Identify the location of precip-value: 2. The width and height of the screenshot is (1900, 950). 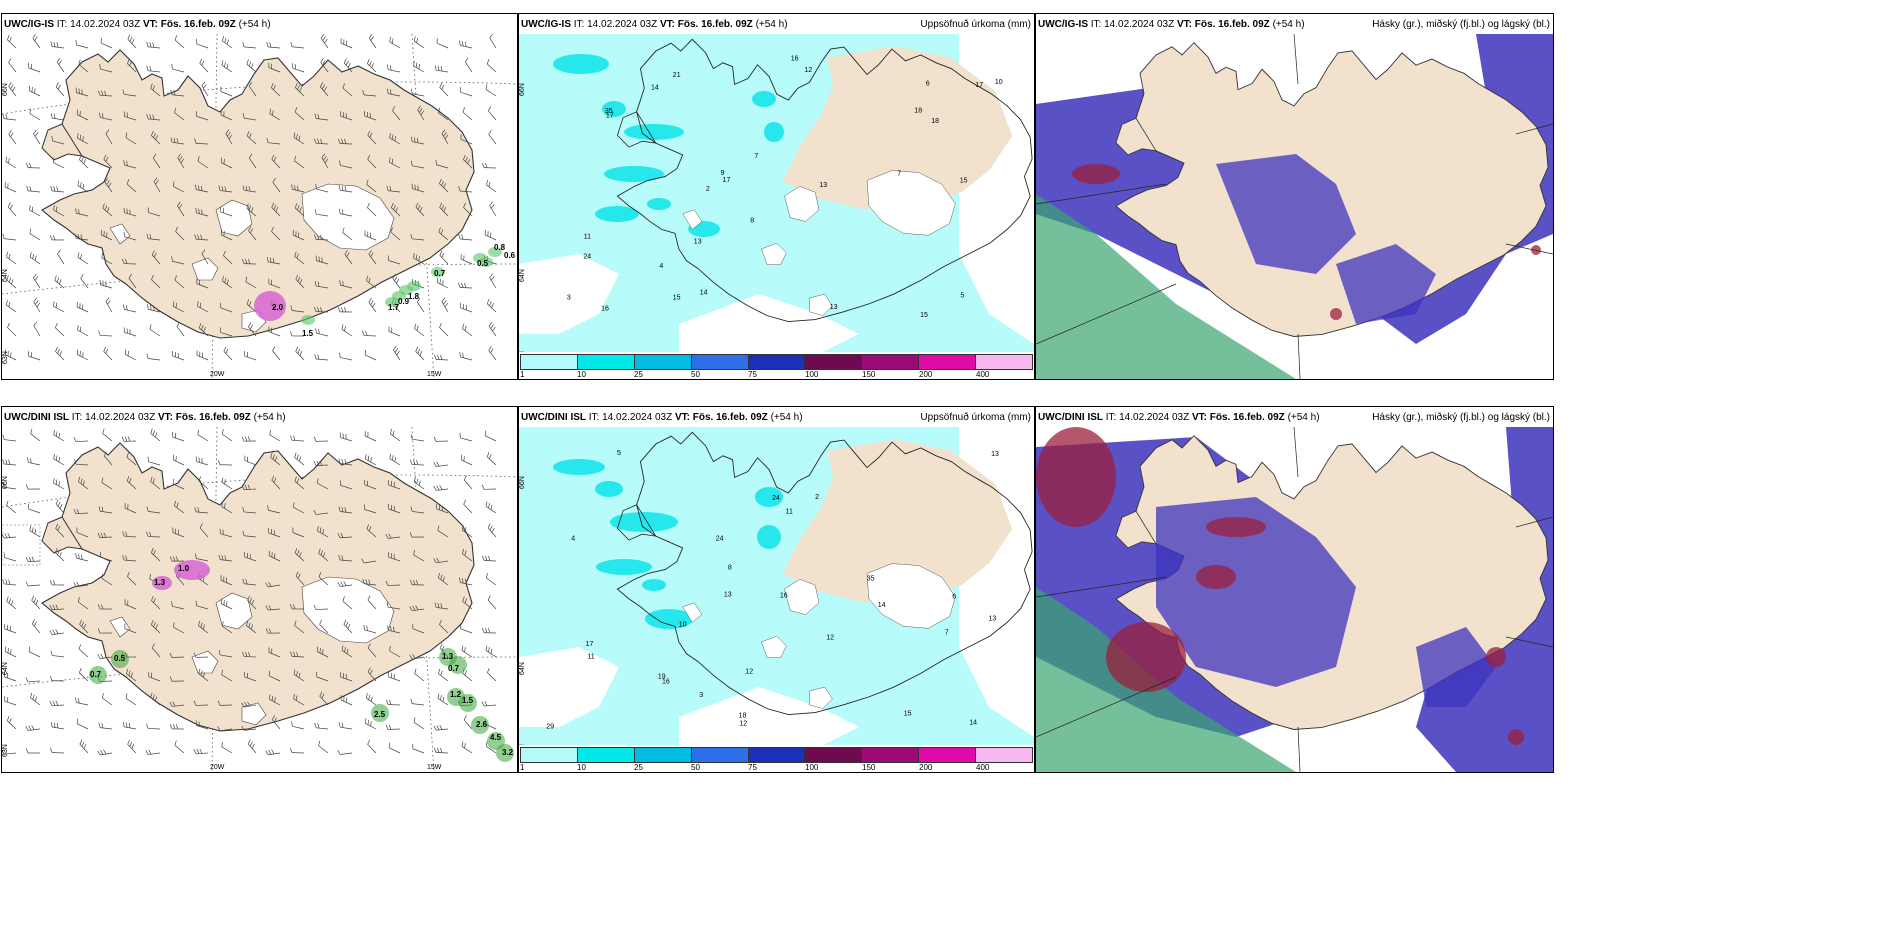
(817, 497).